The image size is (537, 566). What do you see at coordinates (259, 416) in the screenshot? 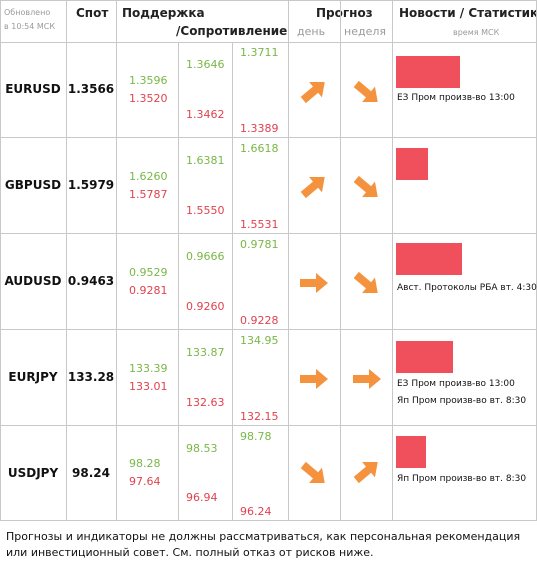
I see `resistance-3: 132.15` at bounding box center [259, 416].